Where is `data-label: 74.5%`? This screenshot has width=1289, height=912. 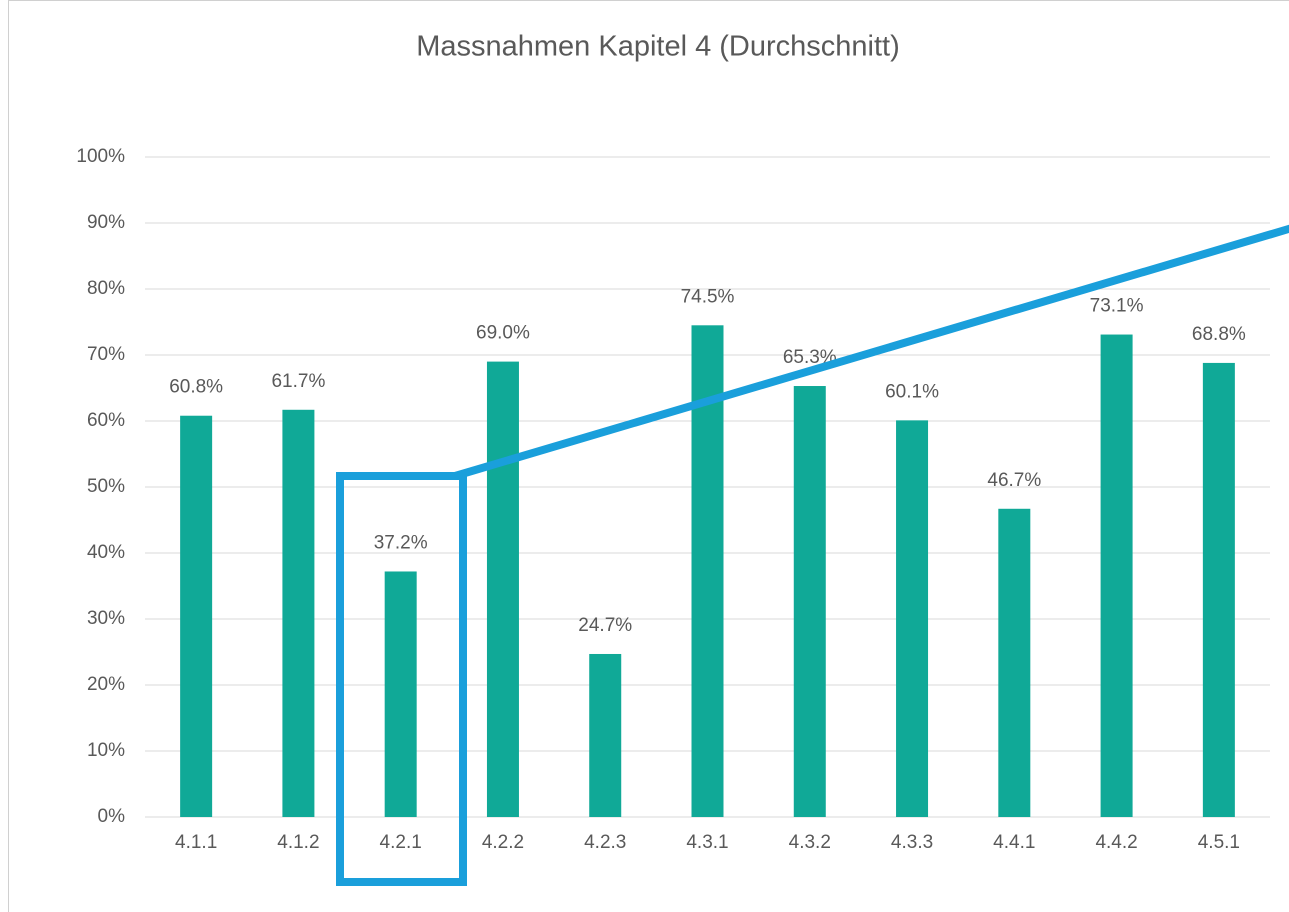 data-label: 74.5% is located at coordinates (708, 296).